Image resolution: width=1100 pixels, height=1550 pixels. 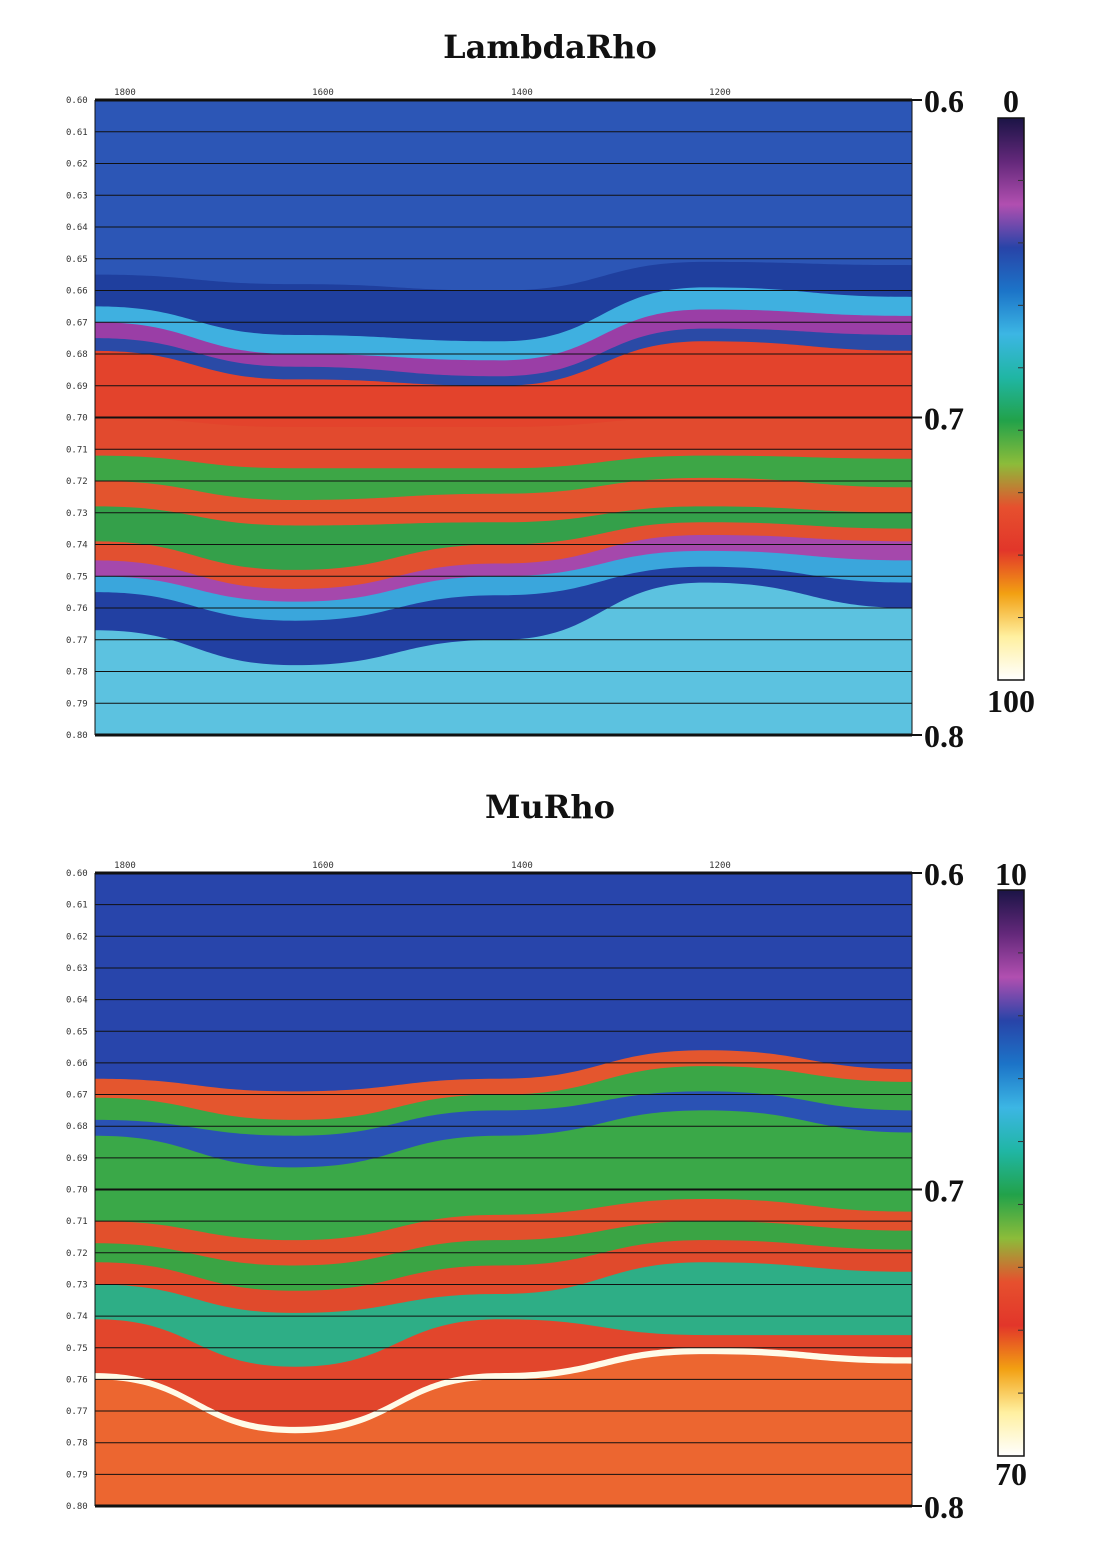 What do you see at coordinates (1011, 874) in the screenshot?
I see `colorbar-min-label: 10` at bounding box center [1011, 874].